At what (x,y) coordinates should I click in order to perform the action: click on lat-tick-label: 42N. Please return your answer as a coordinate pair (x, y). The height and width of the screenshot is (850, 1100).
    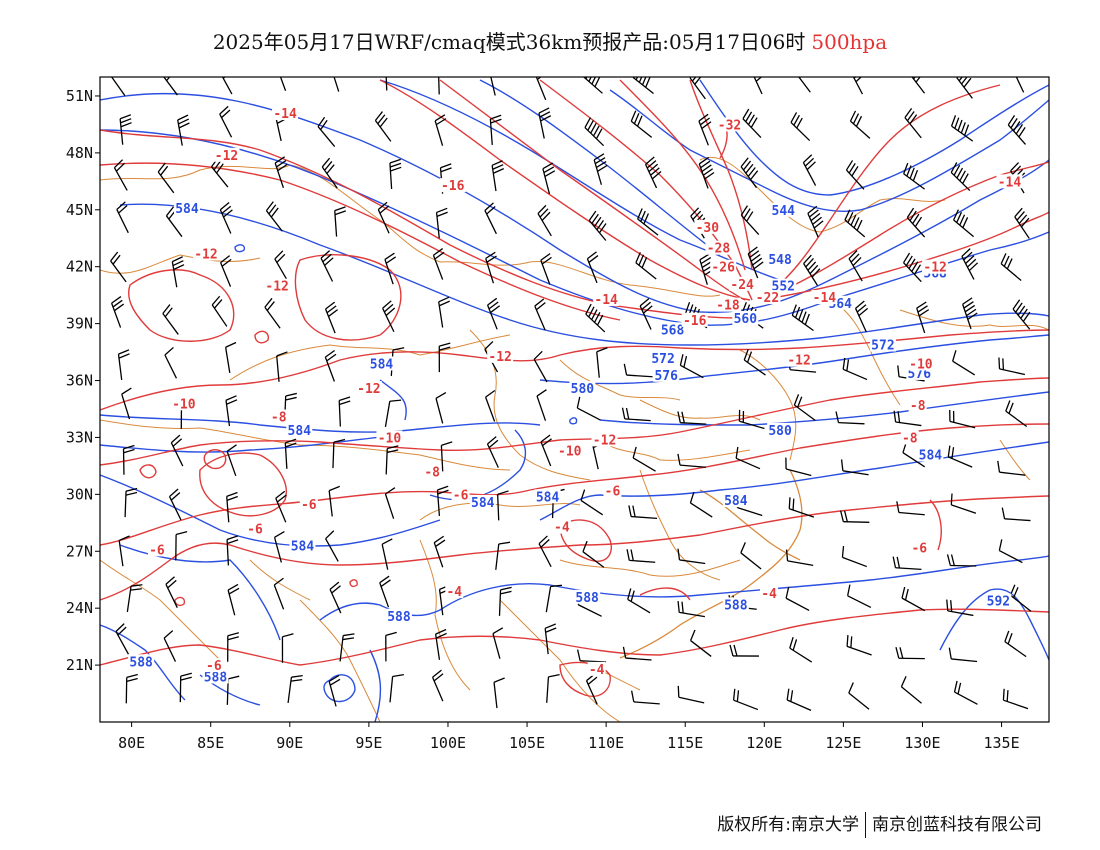
    Looking at the image, I should click on (79, 267).